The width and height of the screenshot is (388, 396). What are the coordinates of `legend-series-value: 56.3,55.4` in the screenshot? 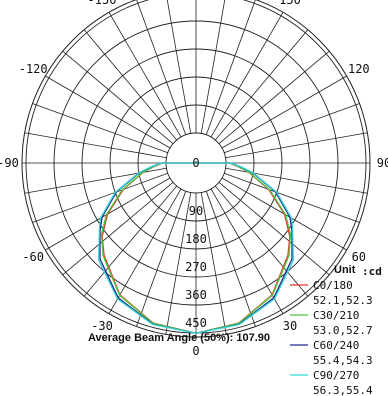 It's located at (343, 390).